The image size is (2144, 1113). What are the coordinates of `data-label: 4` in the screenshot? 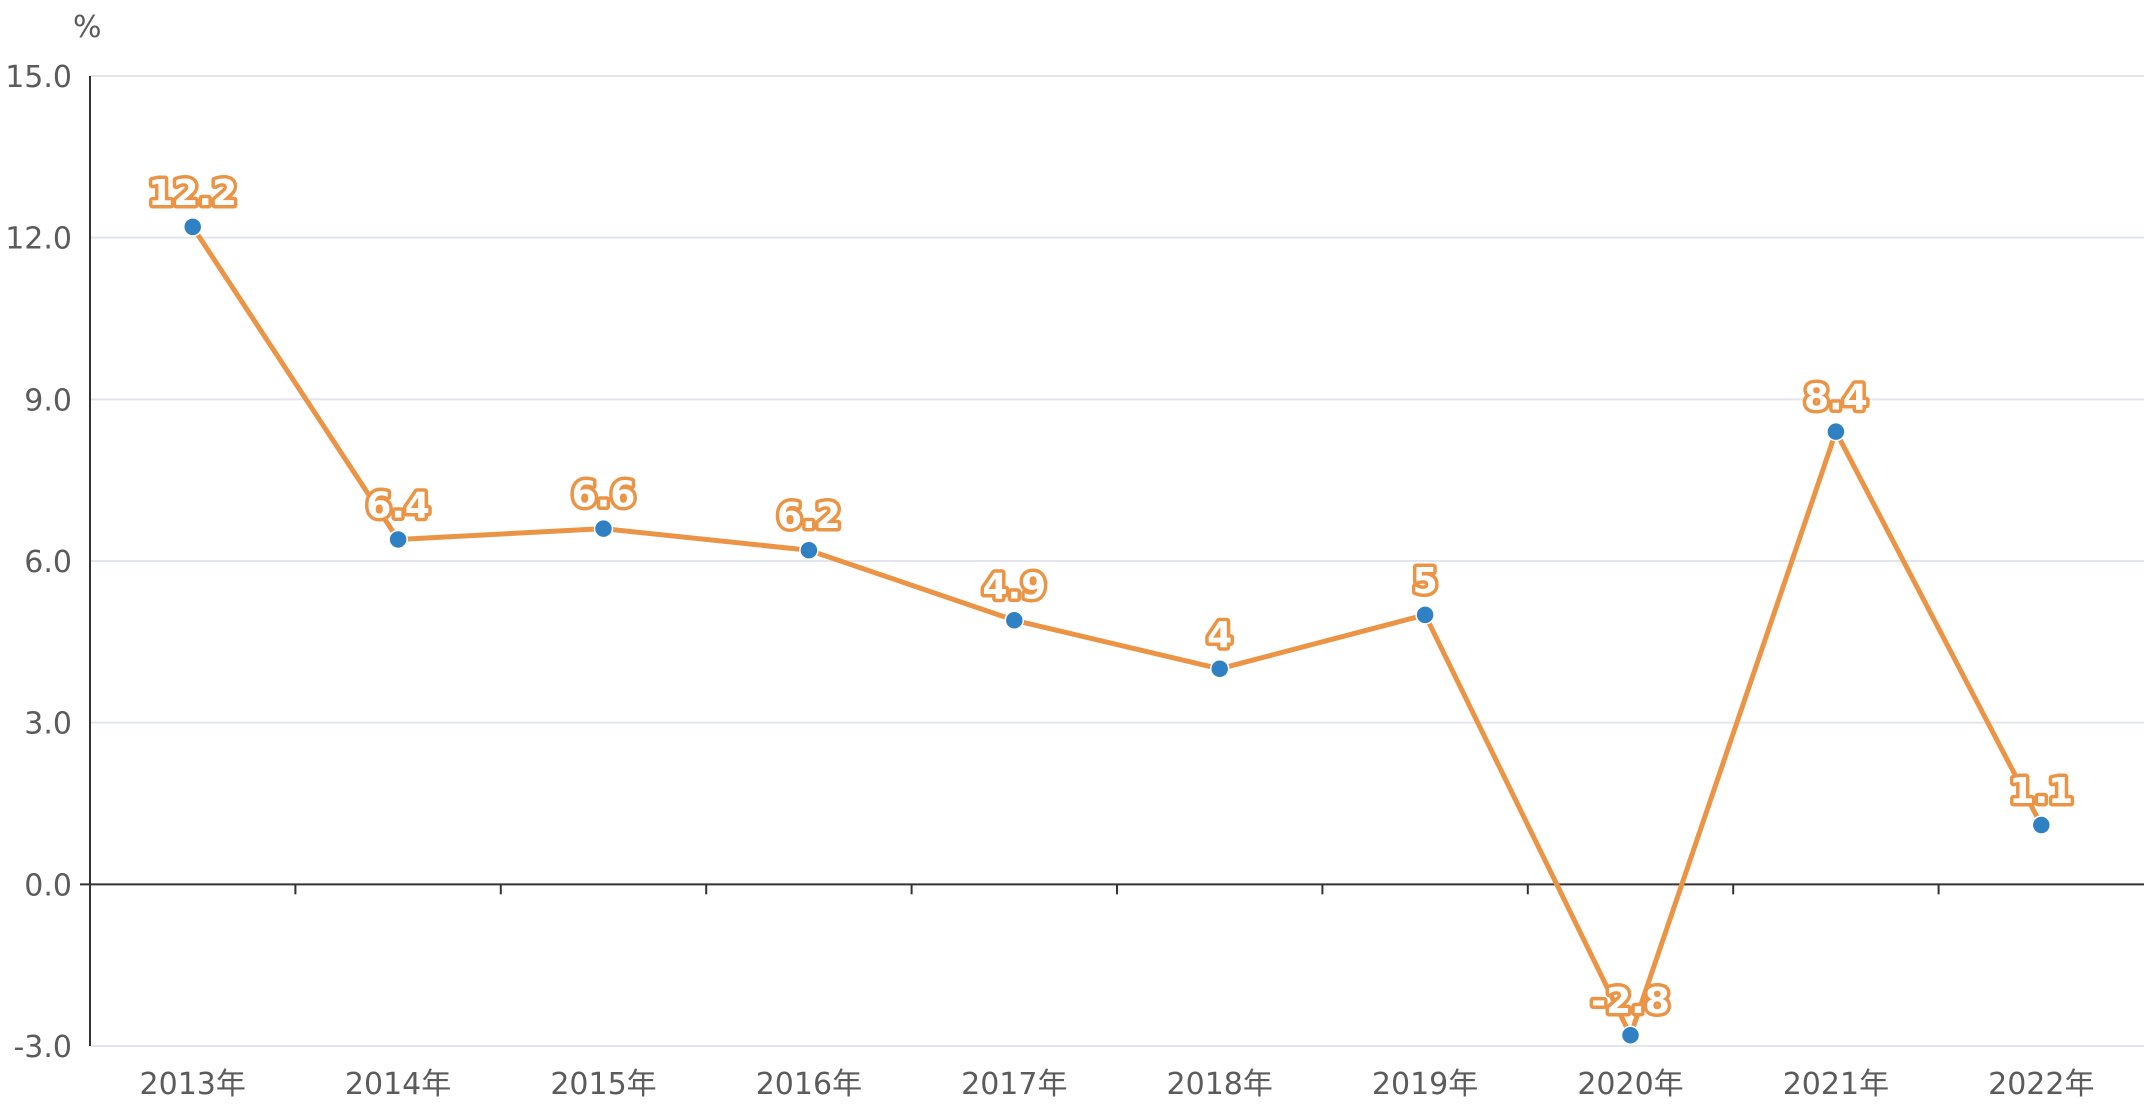 It's located at (1219, 635).